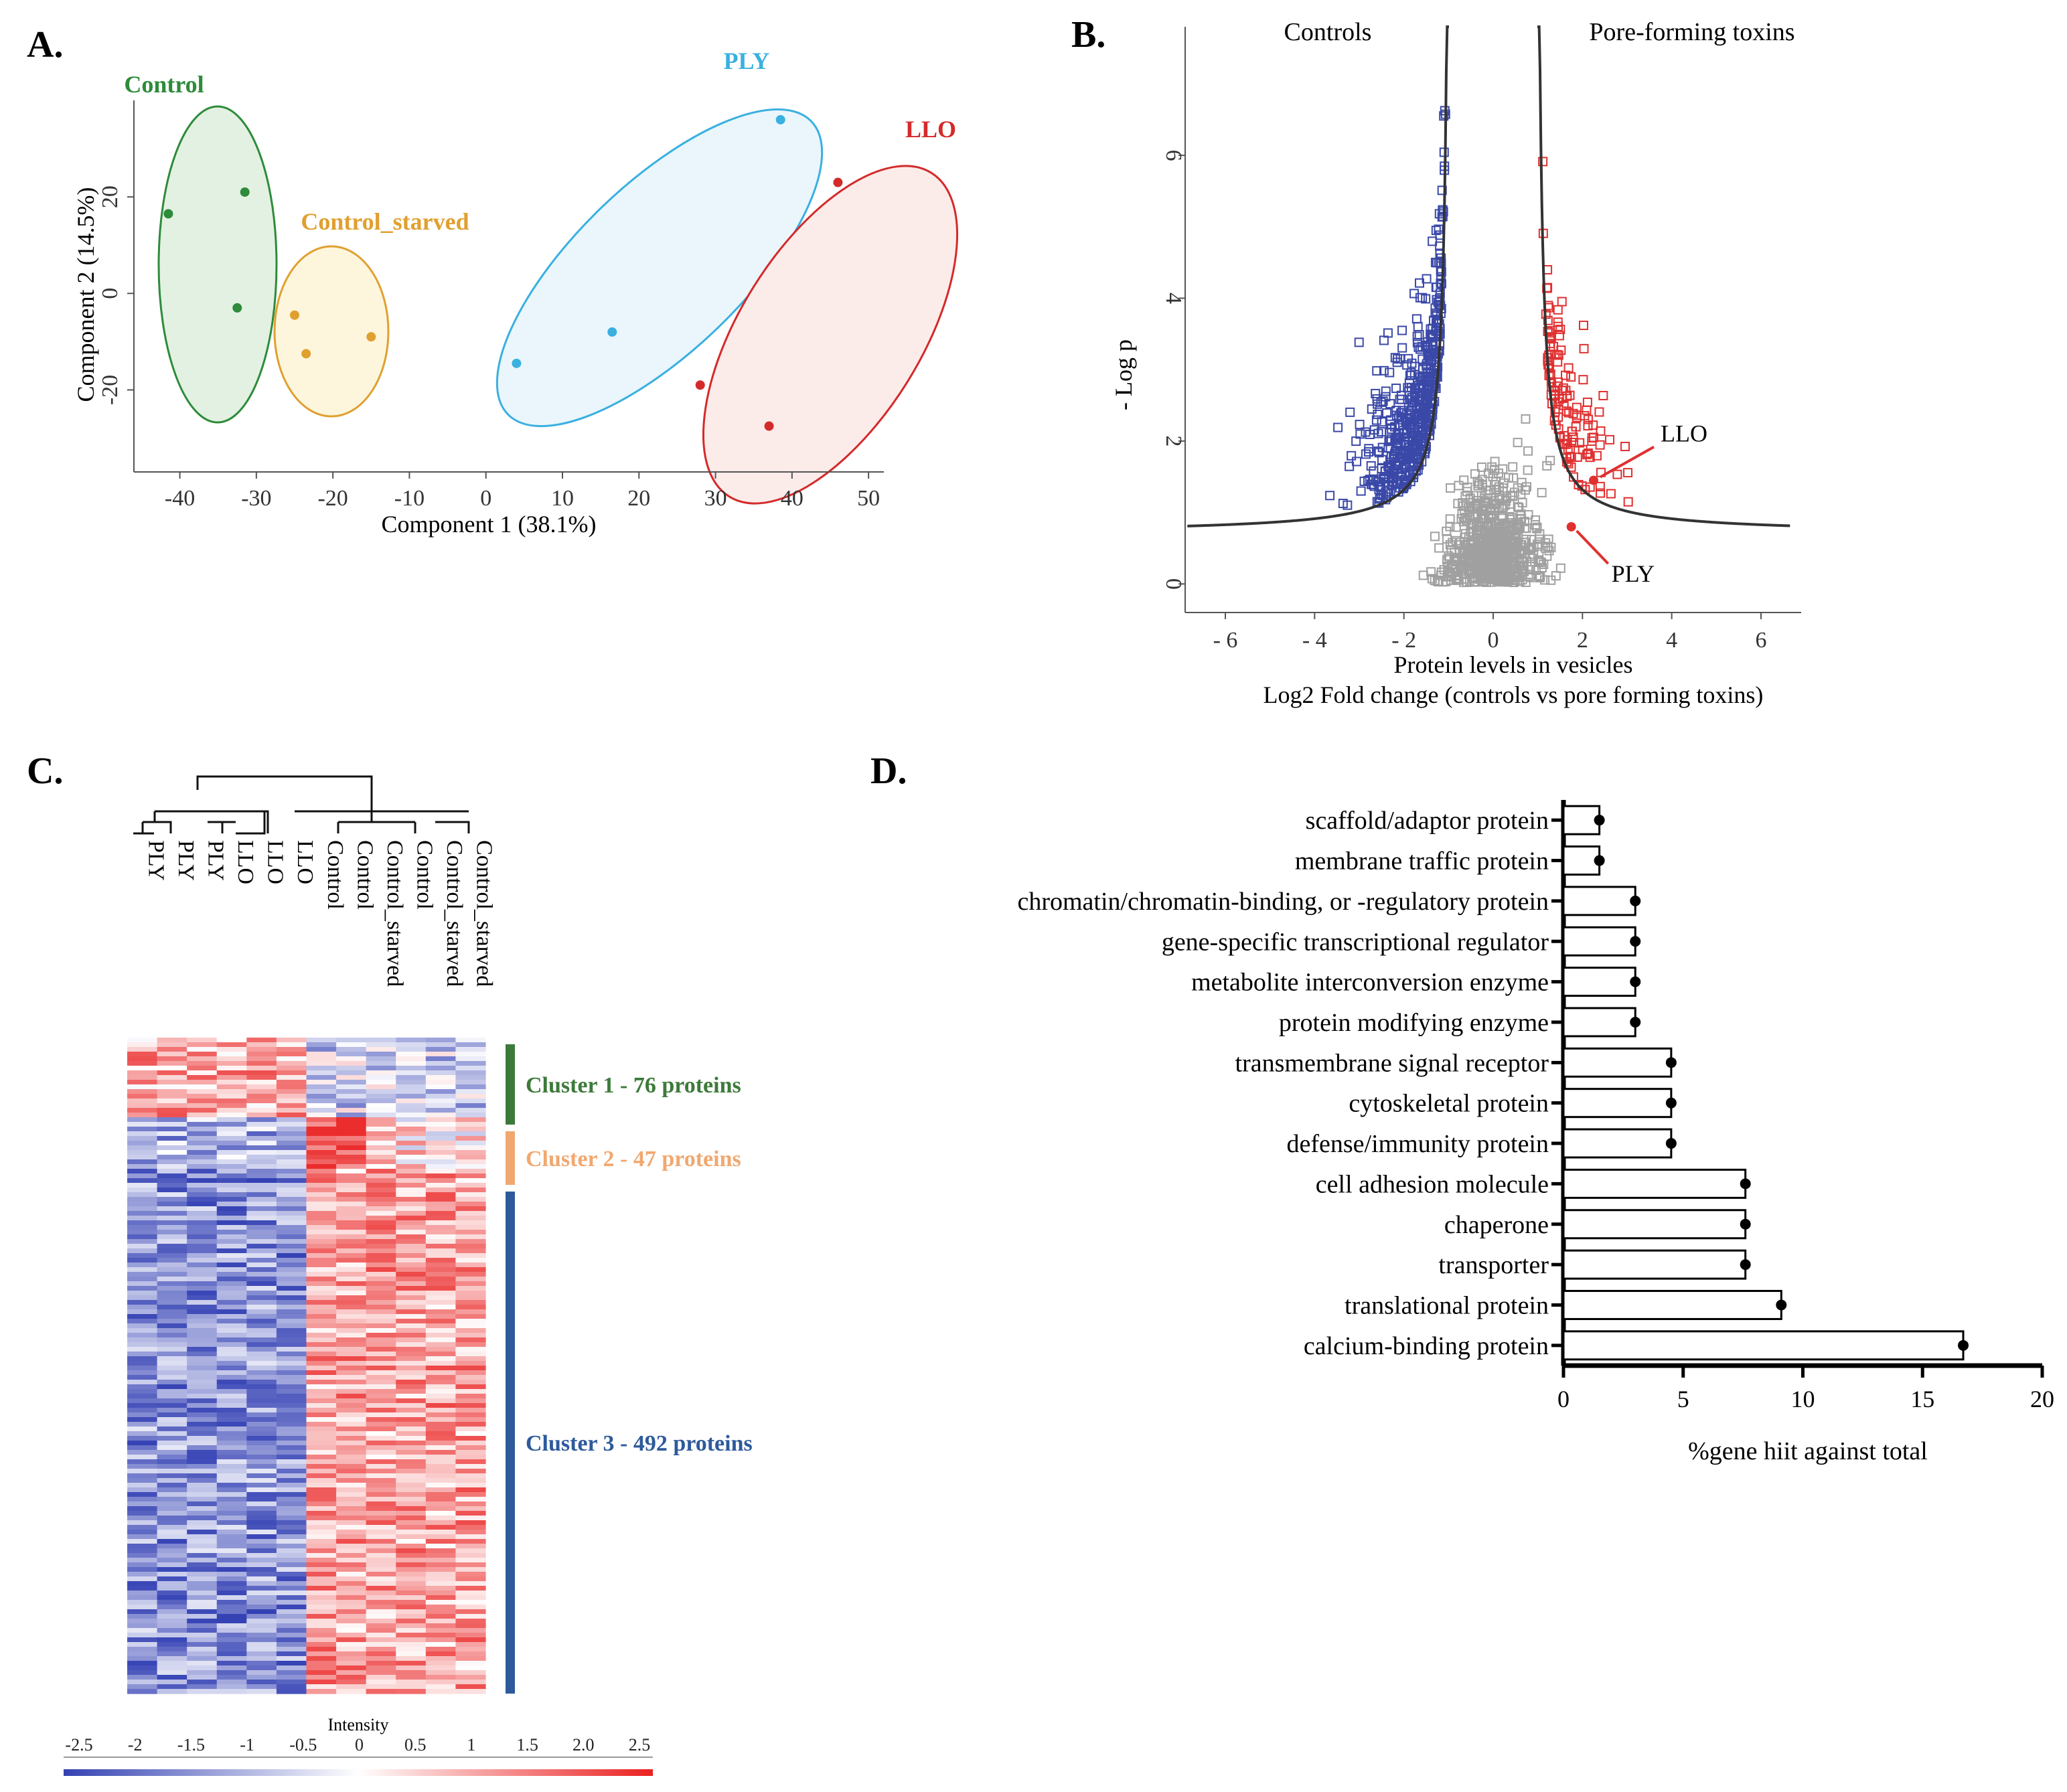  I want to click on point-llo, so click(1593, 480).